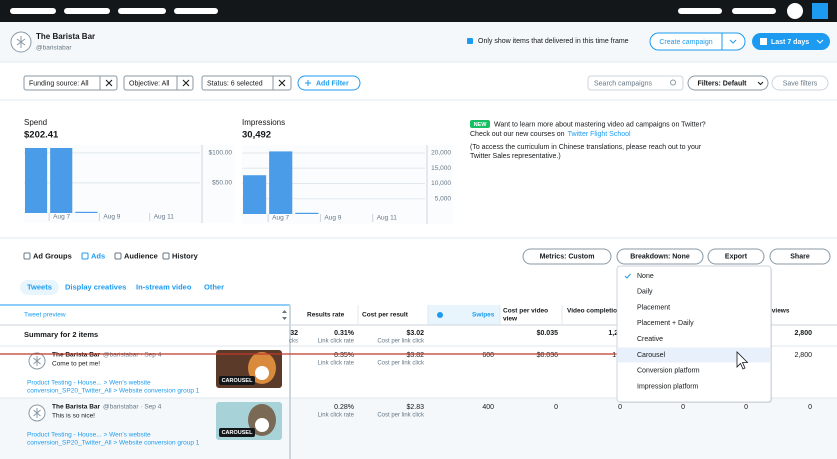  Describe the element at coordinates (256, 135) in the screenshot. I see `chart-total: 30,492` at that location.